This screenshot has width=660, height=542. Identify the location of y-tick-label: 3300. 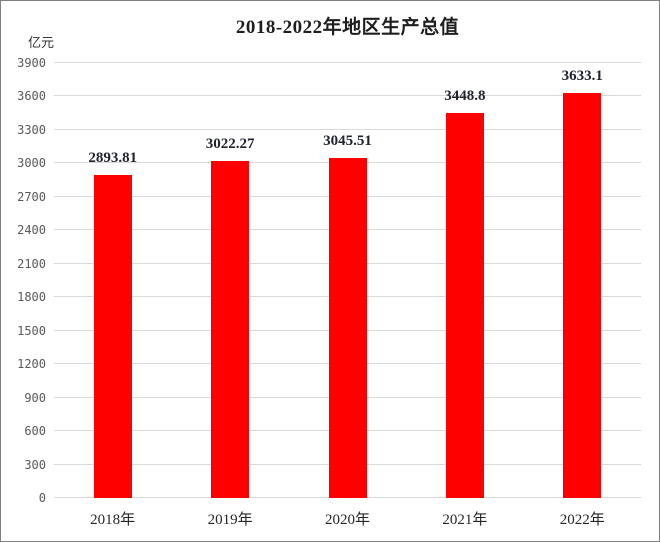
(31, 129).